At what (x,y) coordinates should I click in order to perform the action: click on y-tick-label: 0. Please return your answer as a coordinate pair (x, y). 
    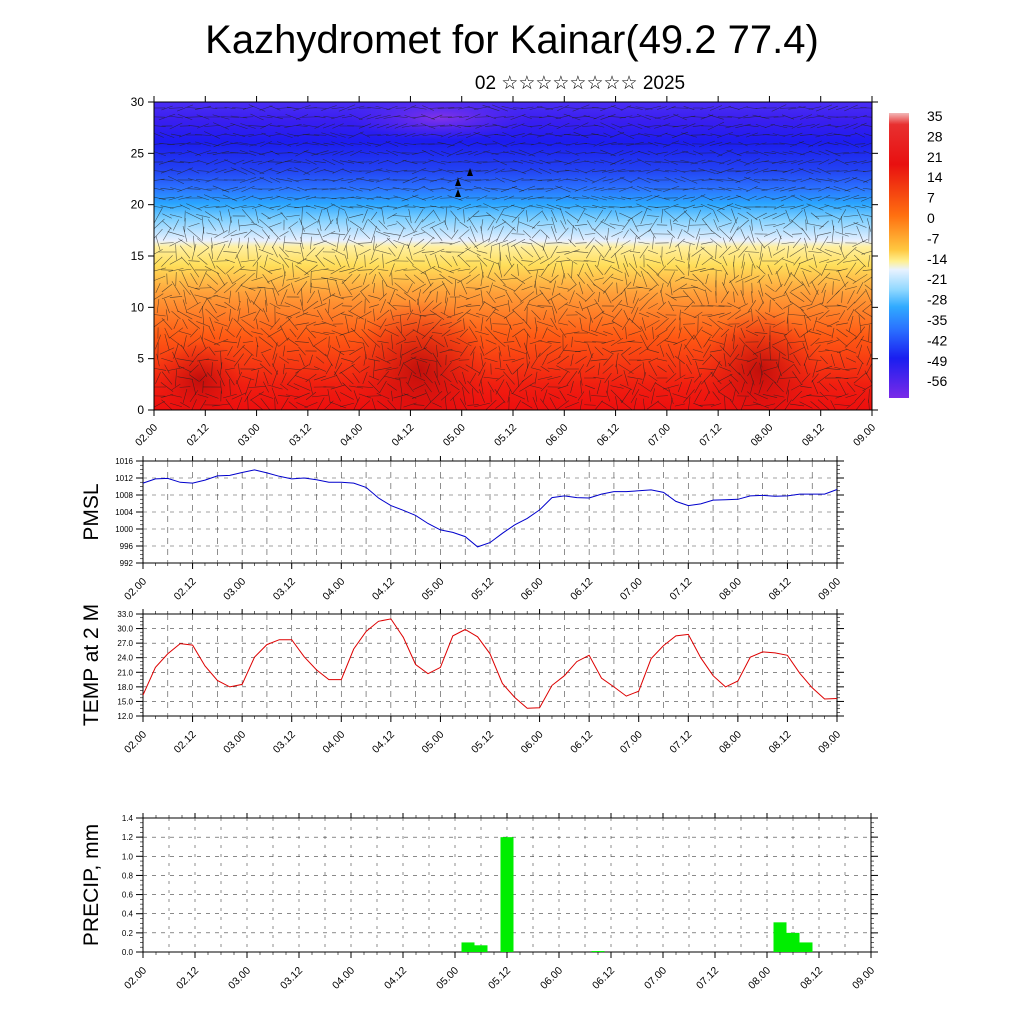
    Looking at the image, I should click on (140, 410).